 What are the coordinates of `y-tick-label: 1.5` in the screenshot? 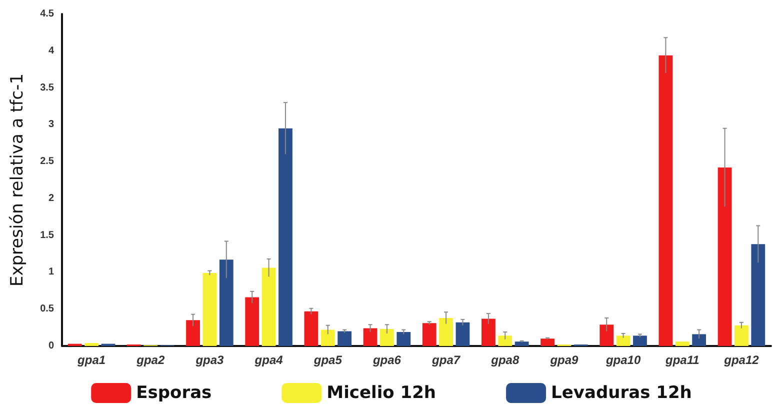 It's located at (47, 235).